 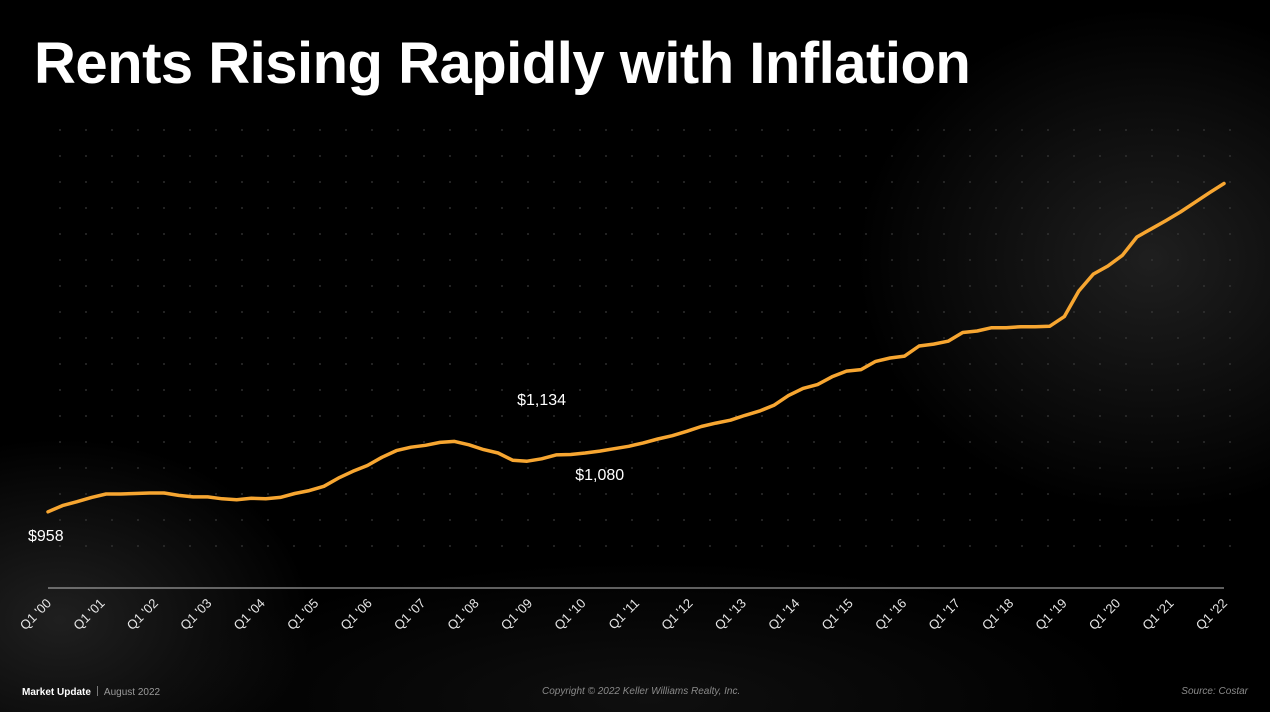 I want to click on x-tick-label: Q1 '19, so click(x=1050, y=614).